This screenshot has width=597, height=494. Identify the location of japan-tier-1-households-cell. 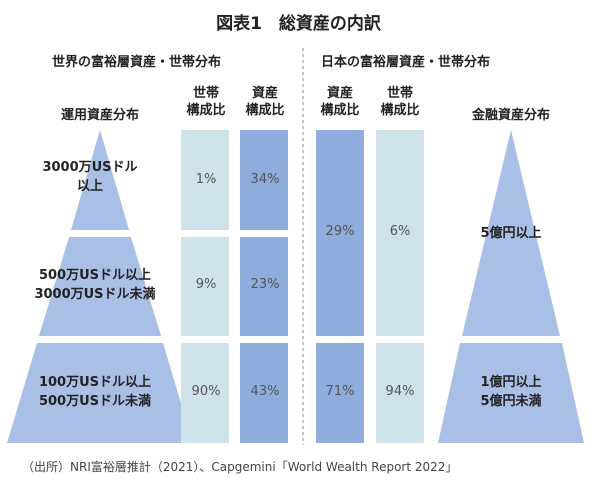
(400, 233).